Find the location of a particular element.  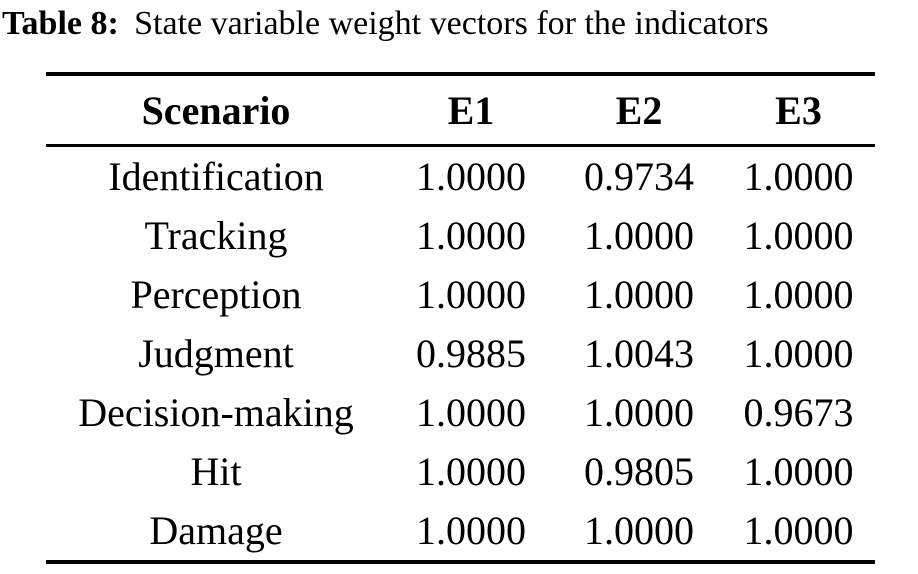

table-row: Hit 1.0000 0.9805 1.0000 is located at coordinates (460, 471).